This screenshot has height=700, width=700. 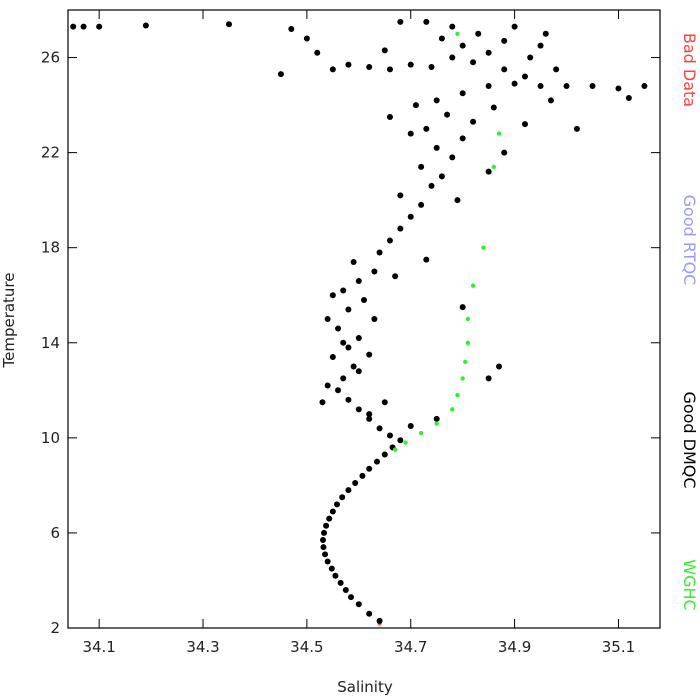 I want to click on y-tick-label: 2, so click(x=55, y=628).